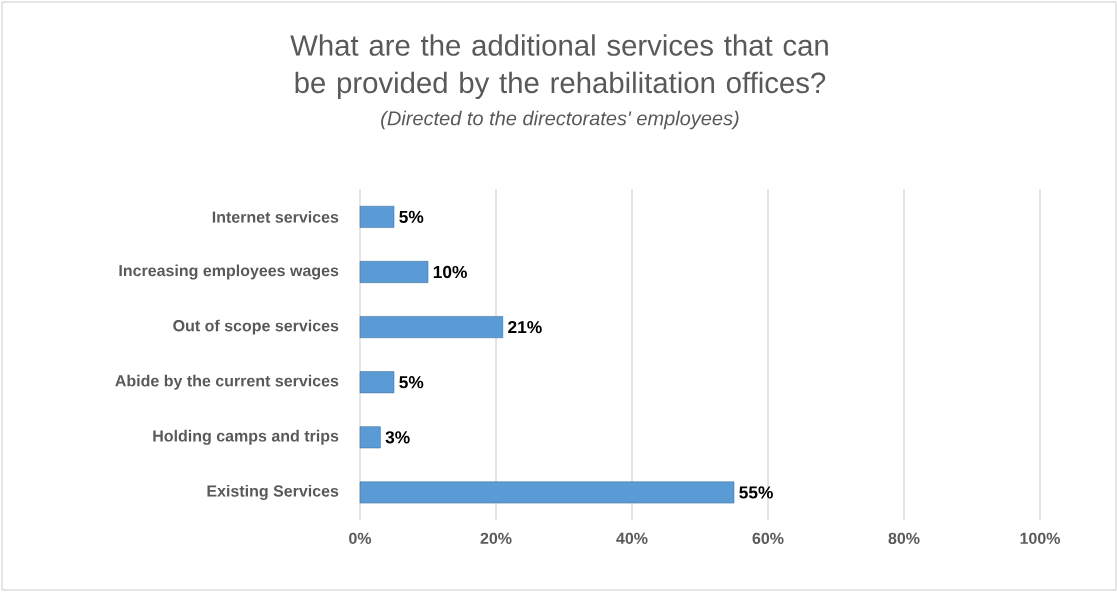 This screenshot has width=1118, height=592. What do you see at coordinates (227, 382) in the screenshot?
I see `y-tick-label: Abide by the current services` at bounding box center [227, 382].